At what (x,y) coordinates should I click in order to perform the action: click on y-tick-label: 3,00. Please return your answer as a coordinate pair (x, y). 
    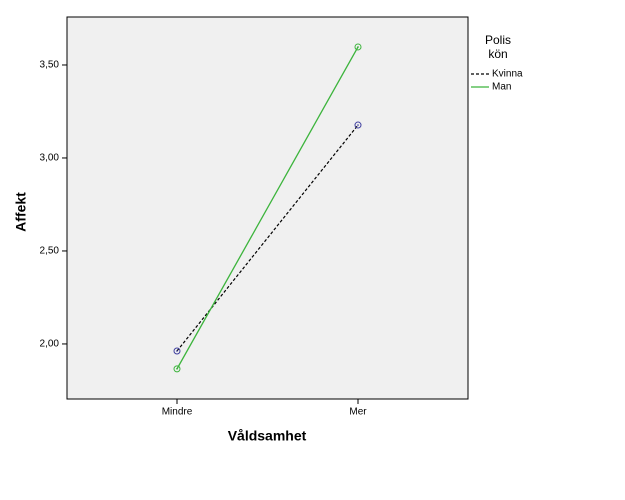
    Looking at the image, I should click on (50, 158).